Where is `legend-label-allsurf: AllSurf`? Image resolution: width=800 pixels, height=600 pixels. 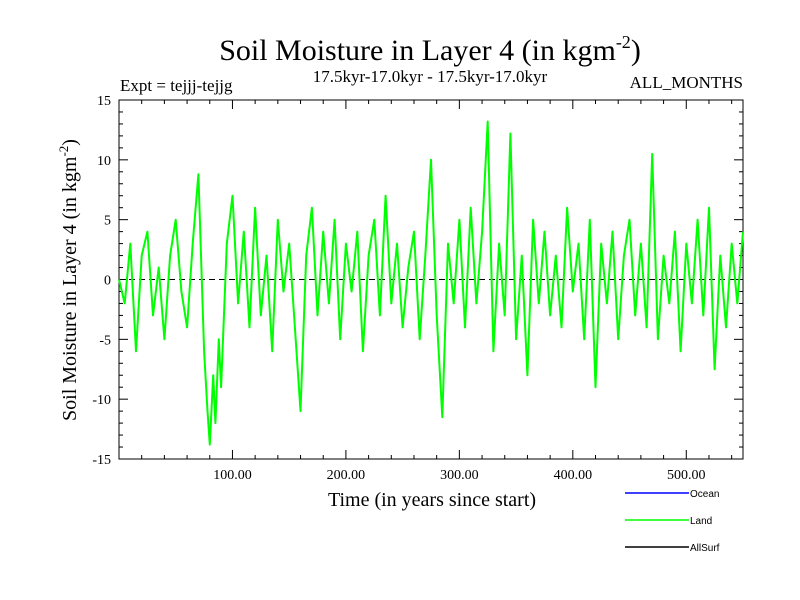
legend-label-allsurf: AllSurf is located at coordinates (705, 548).